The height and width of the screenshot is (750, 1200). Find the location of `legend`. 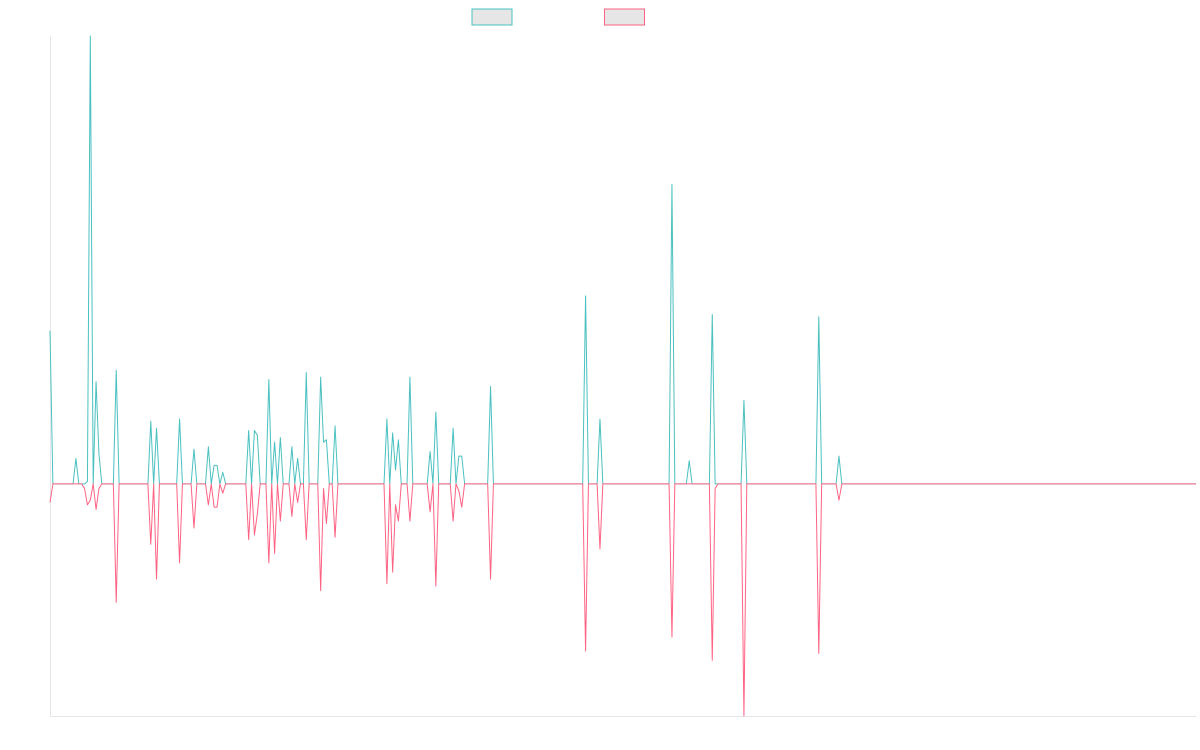

legend is located at coordinates (558, 17).